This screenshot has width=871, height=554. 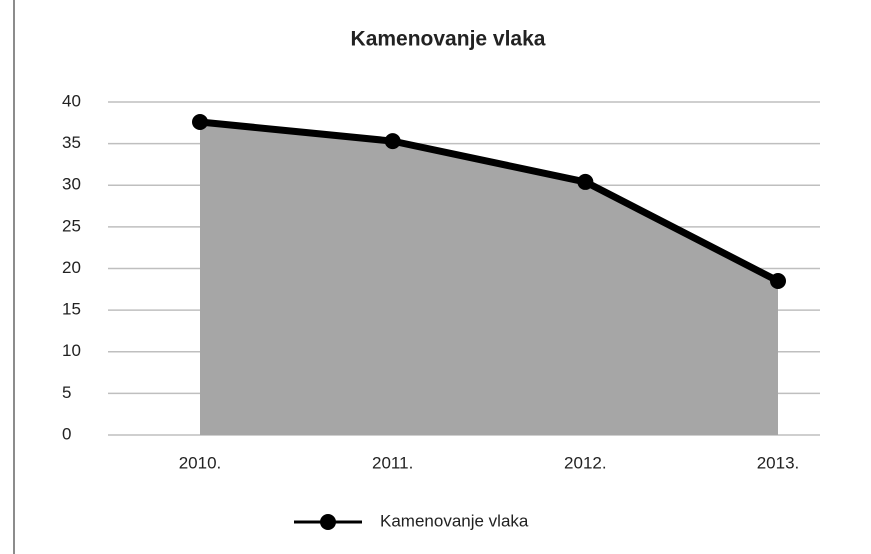 What do you see at coordinates (585, 462) in the screenshot?
I see `x-tick-label: 2012.` at bounding box center [585, 462].